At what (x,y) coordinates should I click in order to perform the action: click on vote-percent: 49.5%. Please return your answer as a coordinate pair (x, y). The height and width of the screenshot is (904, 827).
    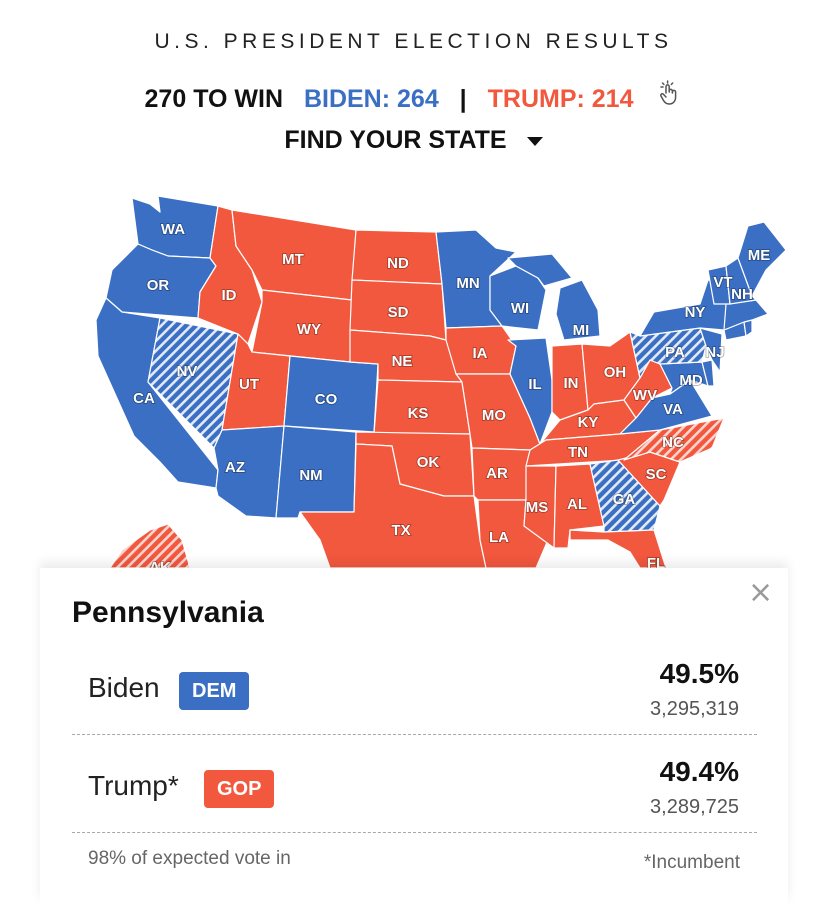
    Looking at the image, I should click on (699, 673).